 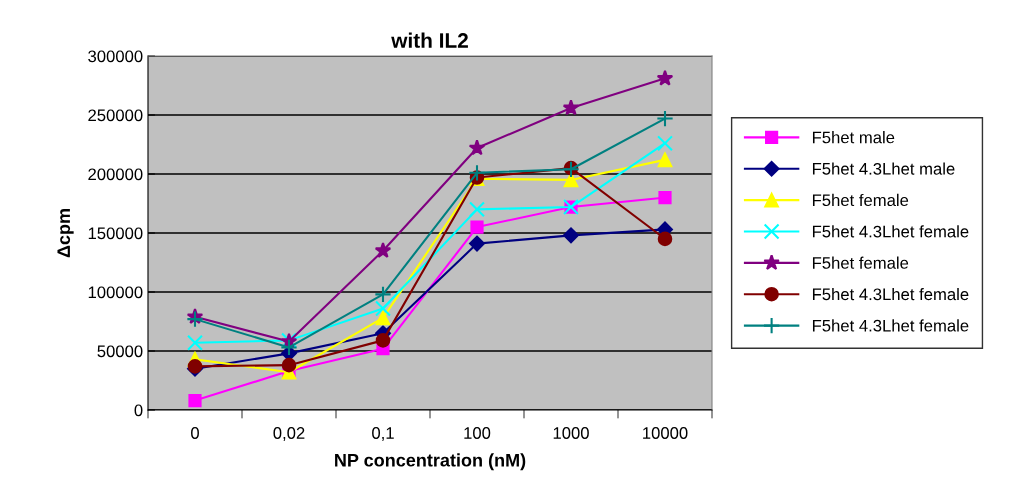 I want to click on y-tick-label: 300000, so click(x=115, y=56).